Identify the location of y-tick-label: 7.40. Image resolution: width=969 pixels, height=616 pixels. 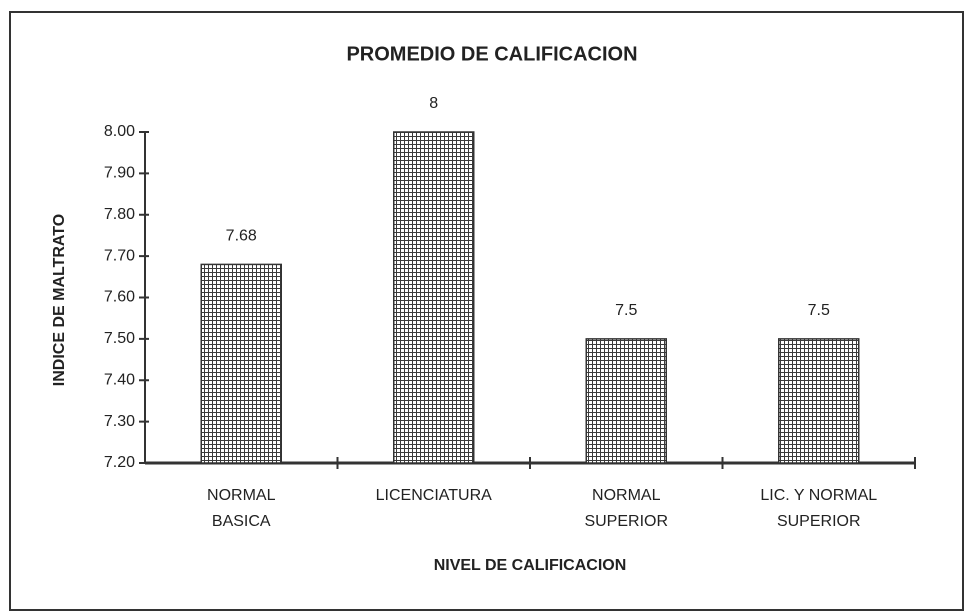
(119, 379).